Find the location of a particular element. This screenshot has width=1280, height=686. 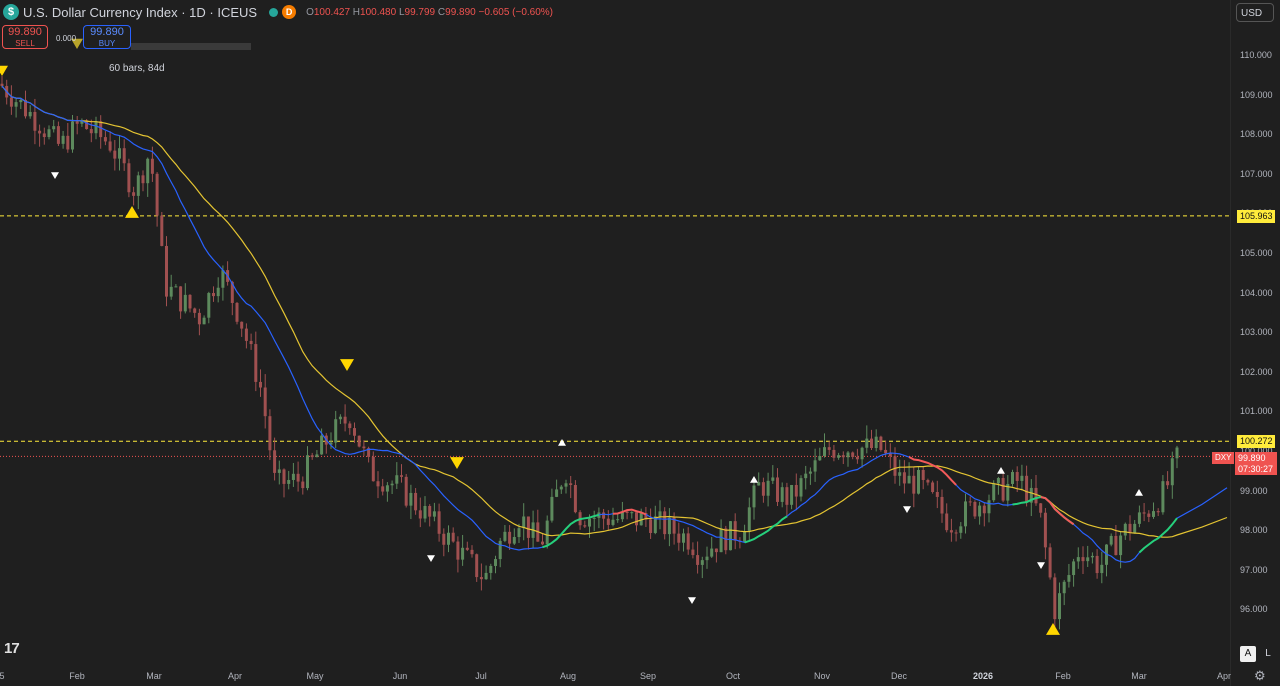

bars-range-label: 60 bars, 84d is located at coordinates (137, 68).